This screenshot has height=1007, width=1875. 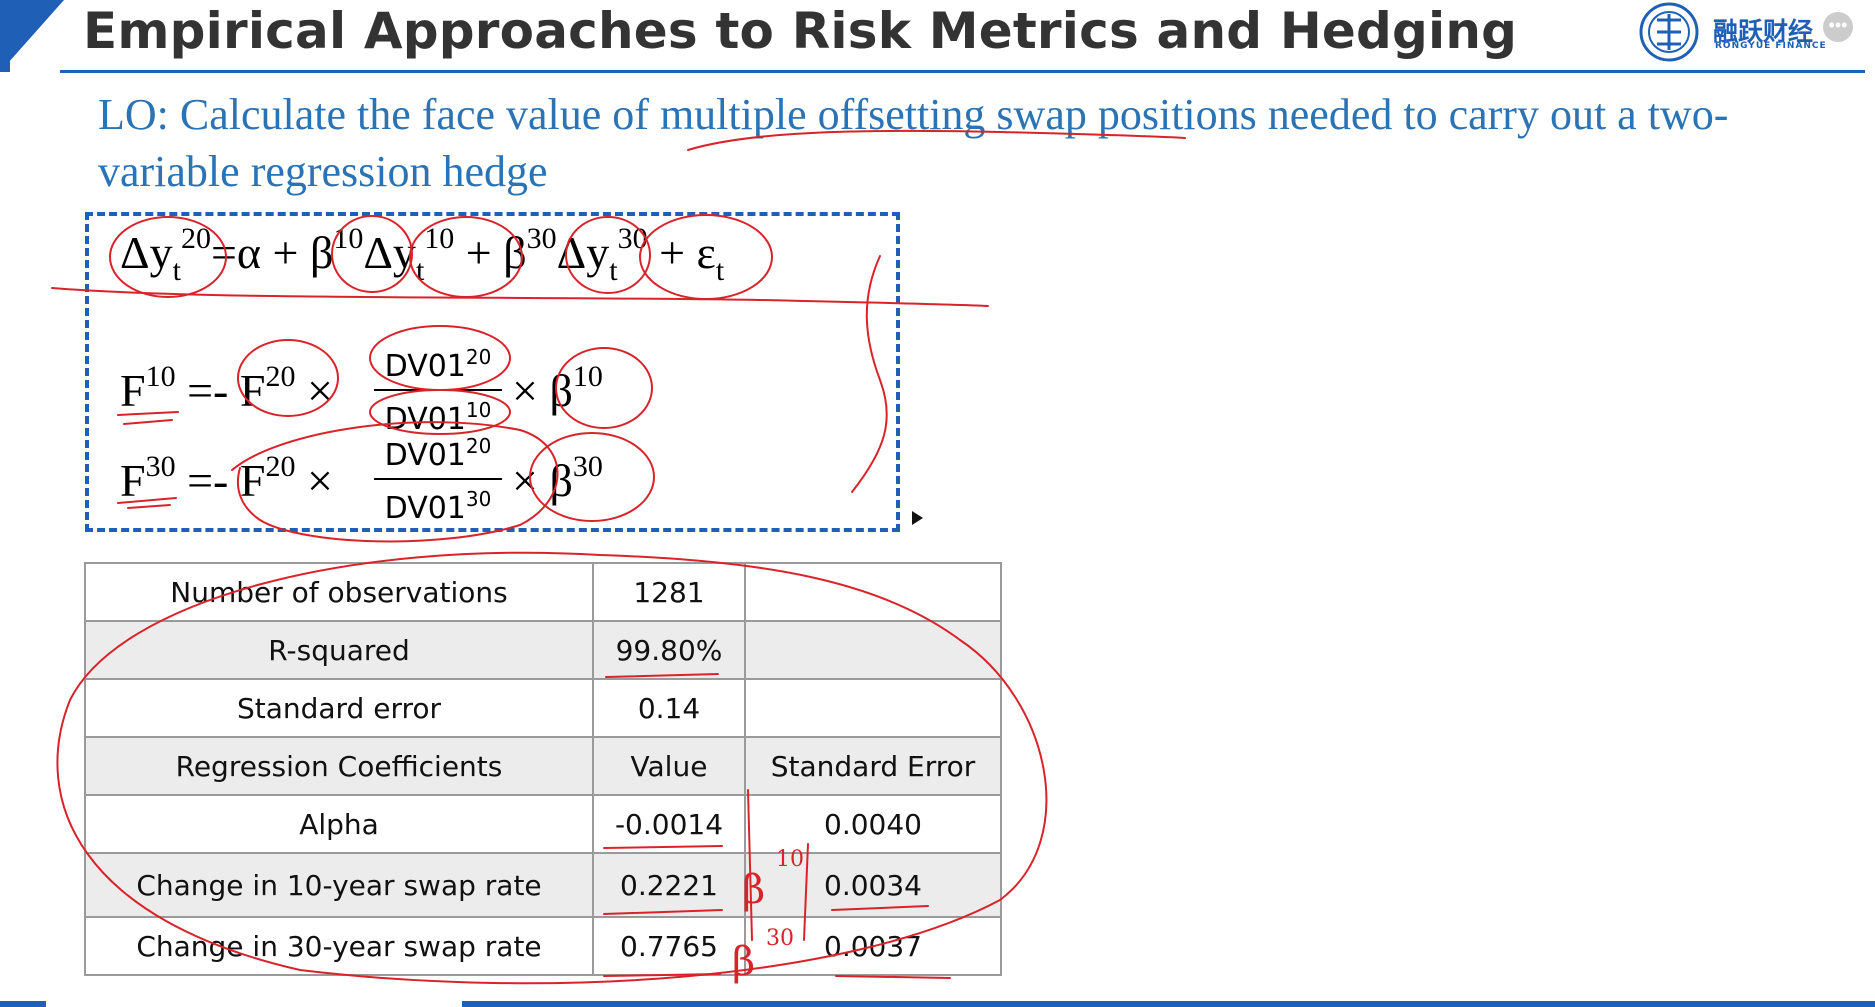 I want to click on table-cell-label: Standard error, so click(x=339, y=708).